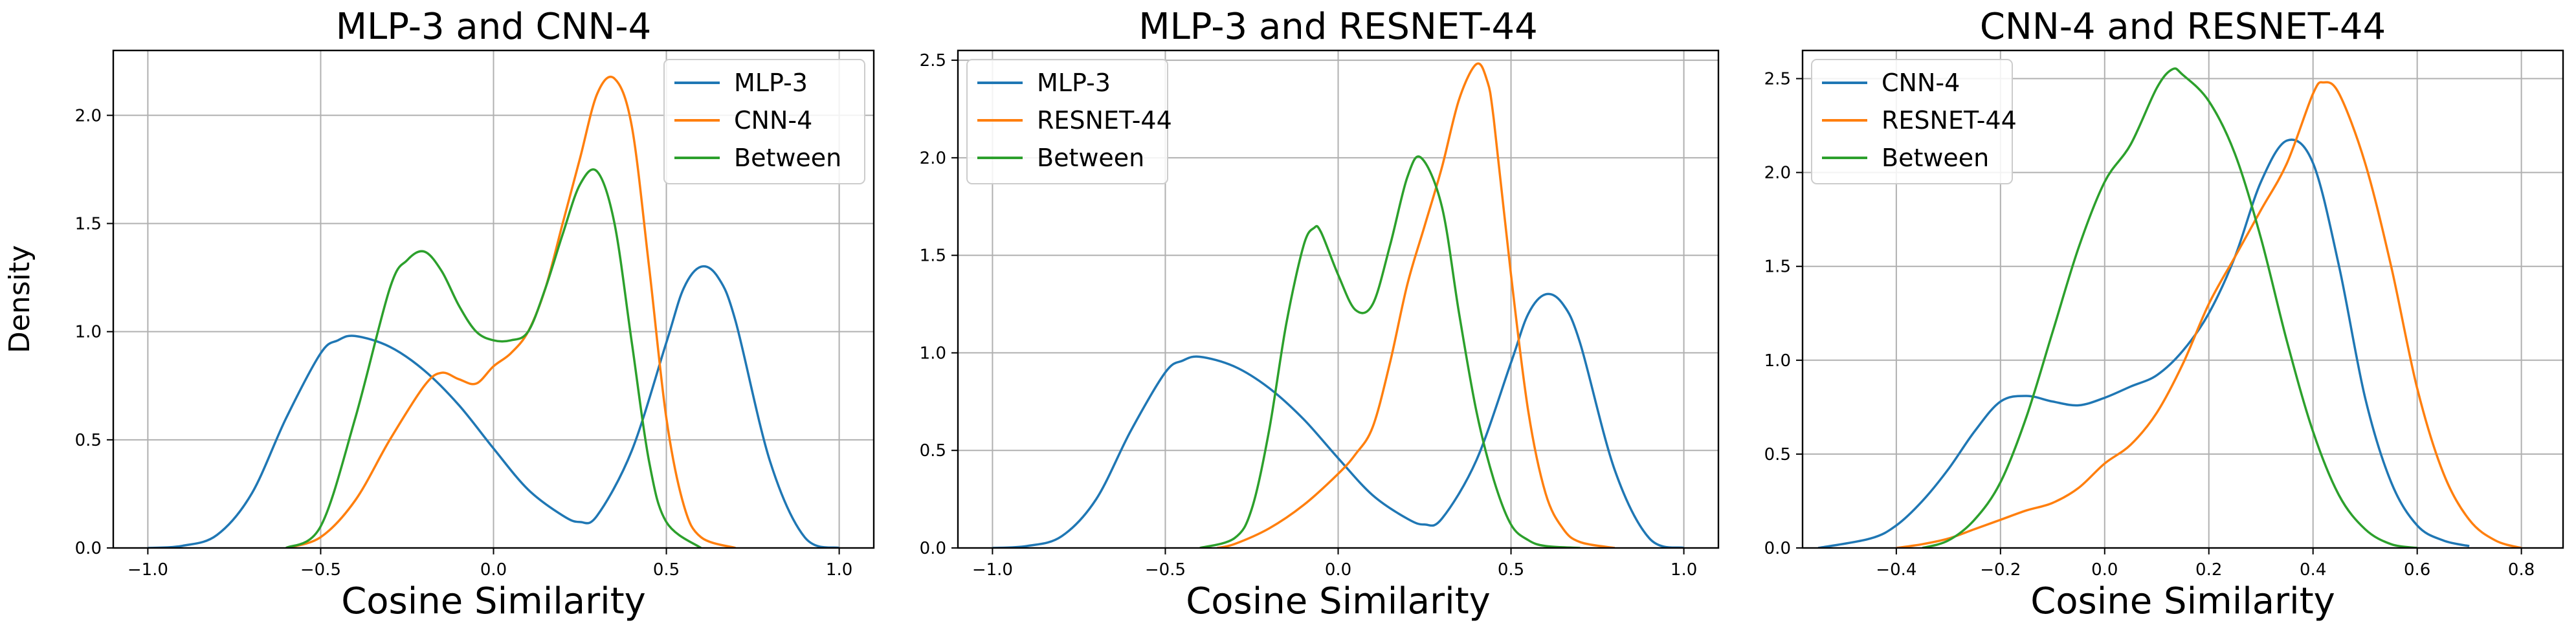 The width and height of the screenshot is (2576, 634). I want to click on x-tick-label: 0.2, so click(2208, 570).